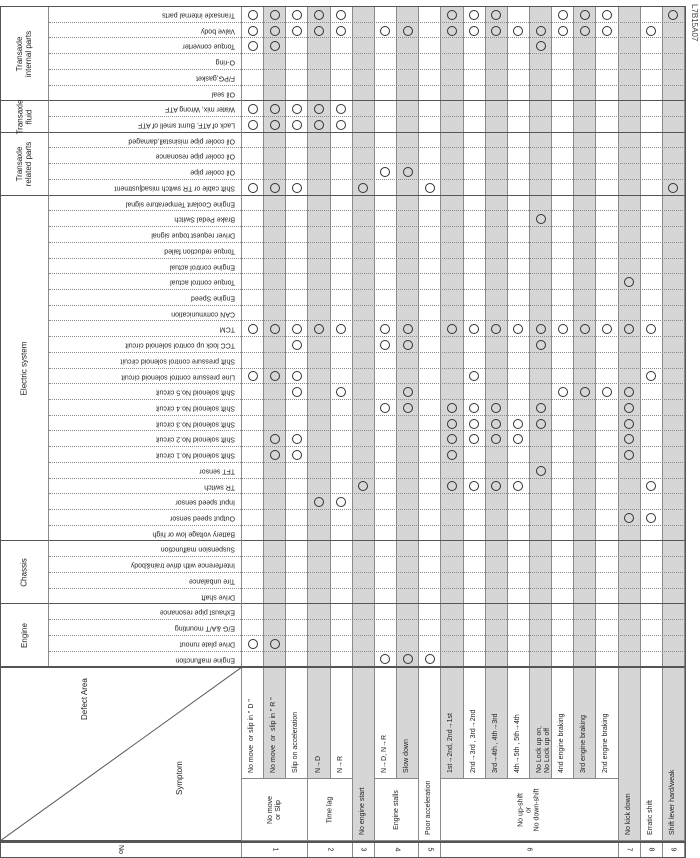  I want to click on symptom-cell: N→R, so click(341, 723).